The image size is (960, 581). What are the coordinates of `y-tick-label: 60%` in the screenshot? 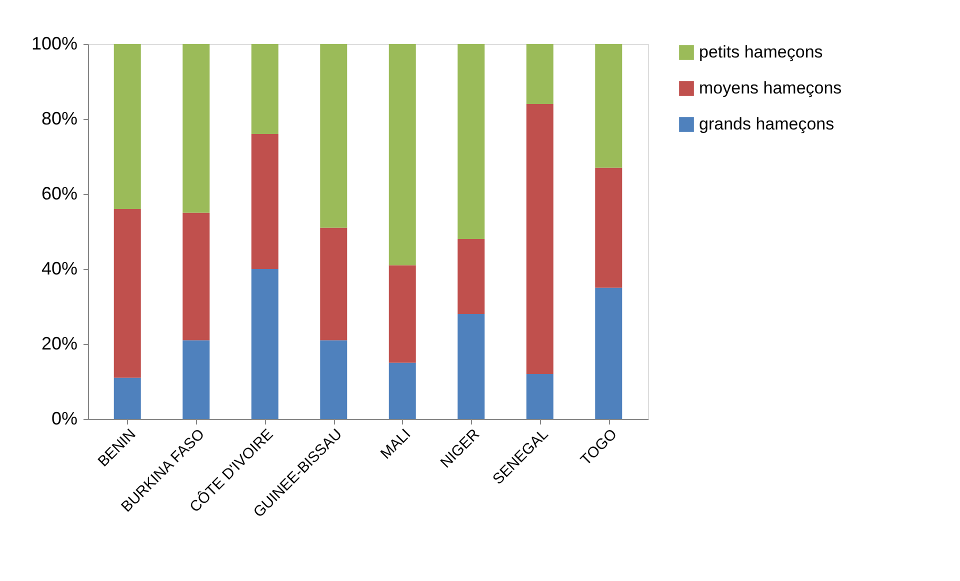 It's located at (59, 194).